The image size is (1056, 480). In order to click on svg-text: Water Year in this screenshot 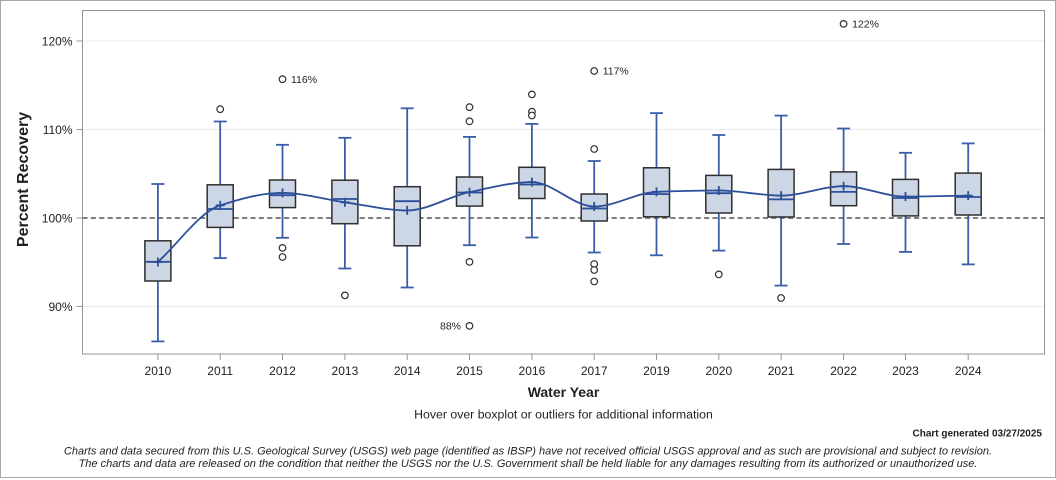, I will do `click(564, 392)`.